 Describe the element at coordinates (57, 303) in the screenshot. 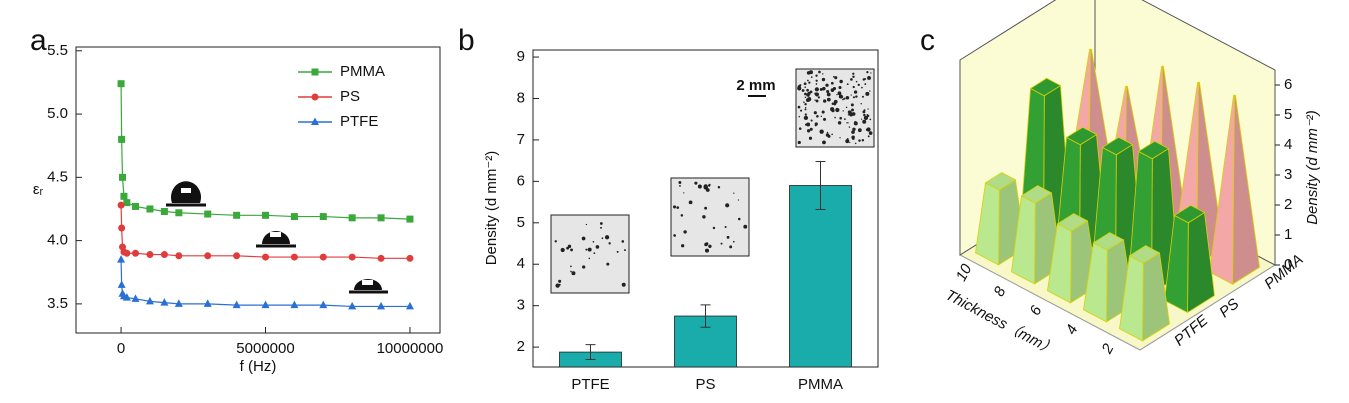

I see `y-tick-label: 3.5` at that location.